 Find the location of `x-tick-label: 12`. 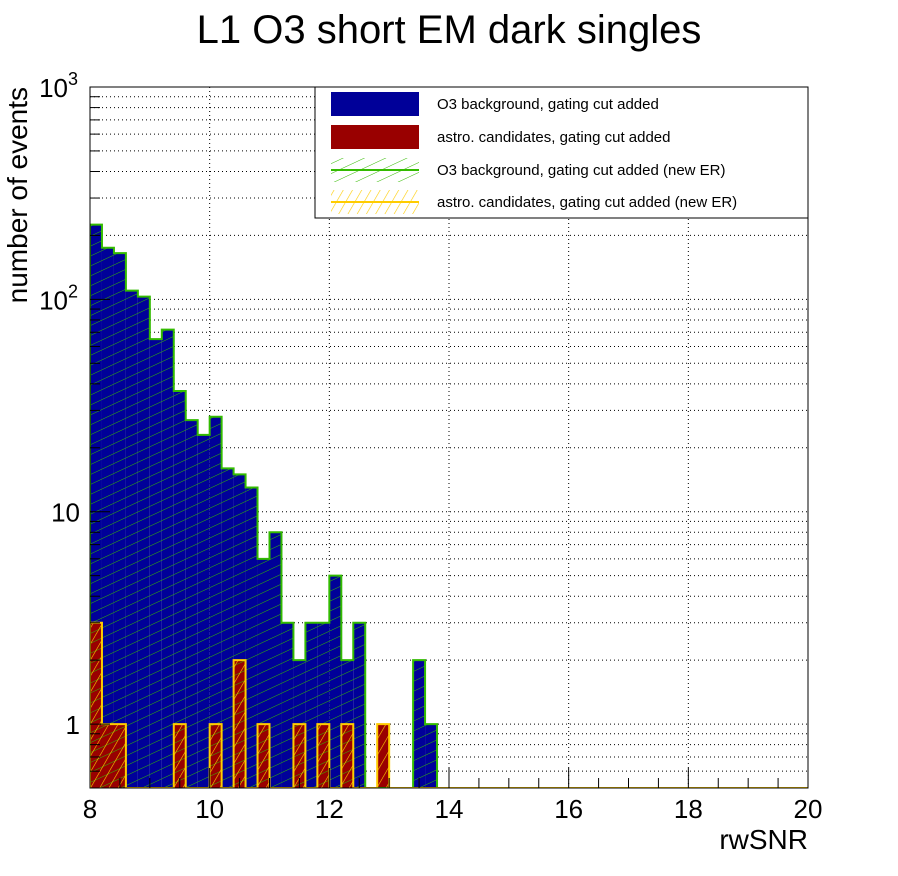

x-tick-label: 12 is located at coordinates (329, 809).